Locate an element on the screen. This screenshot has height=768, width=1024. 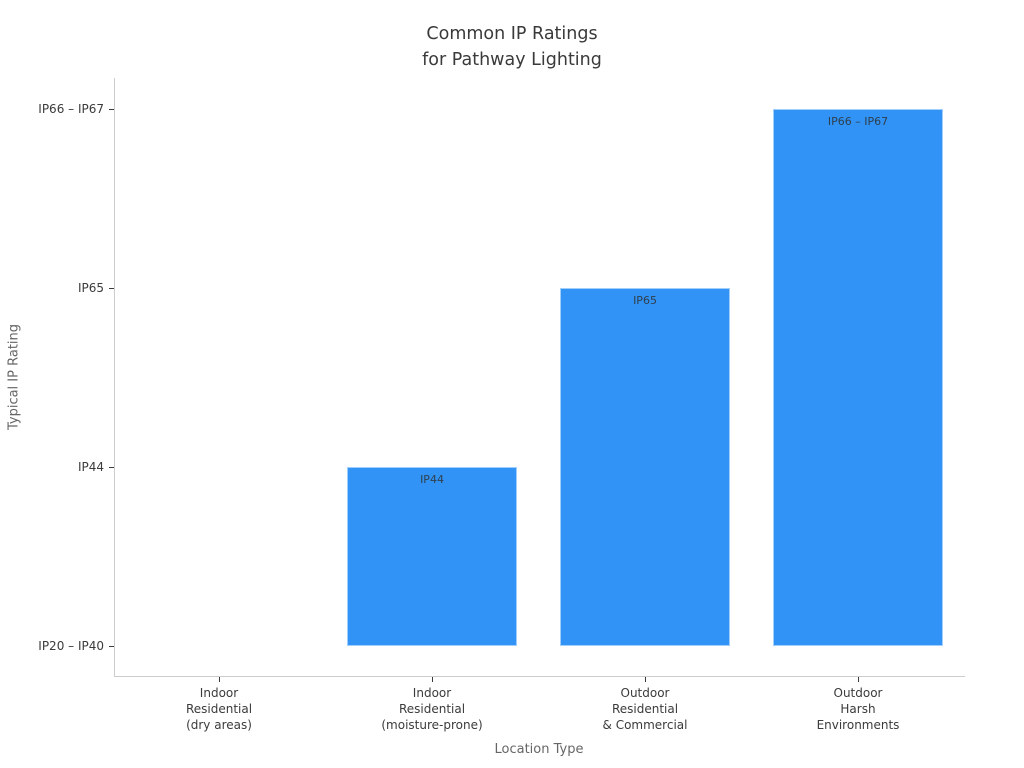
x-axis-title: Location Type is located at coordinates (539, 749).